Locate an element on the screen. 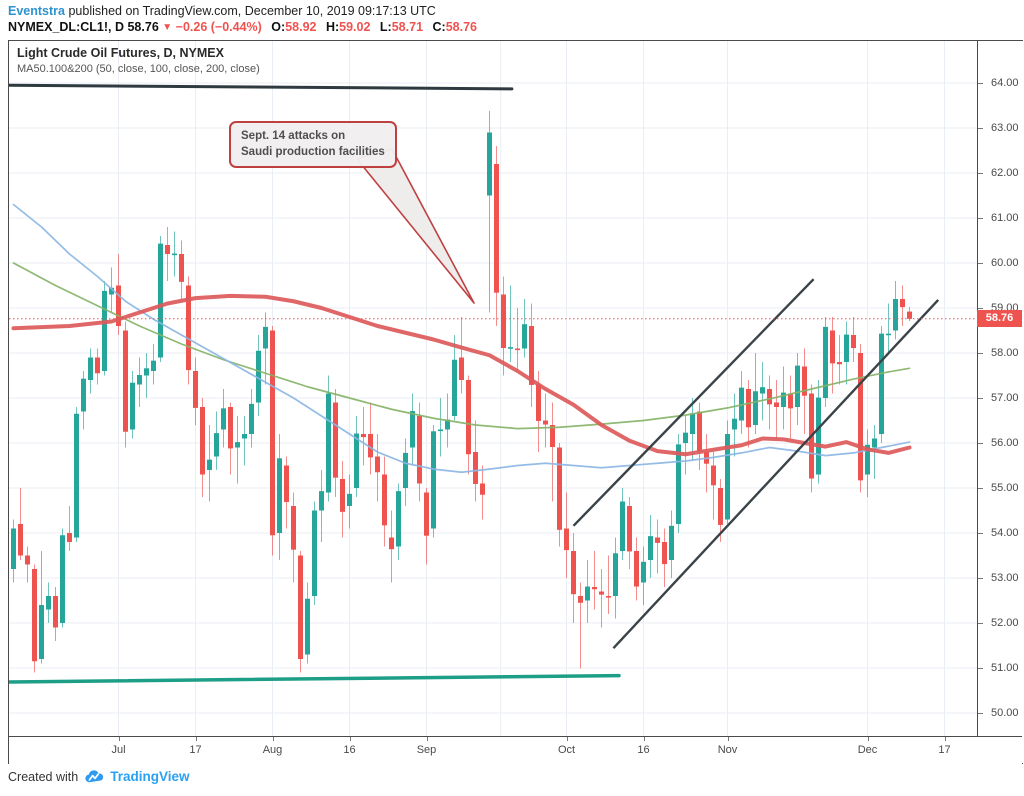  support-trendline is located at coordinates (315, 678).